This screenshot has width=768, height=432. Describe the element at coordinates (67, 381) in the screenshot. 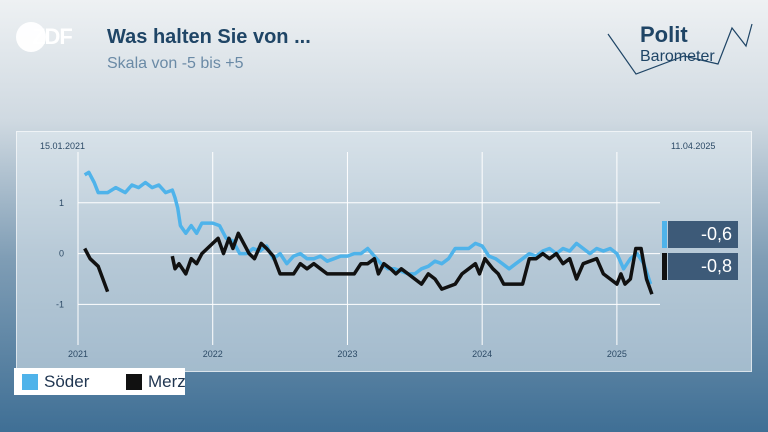

I see `legend-label-soeder: Söder` at that location.